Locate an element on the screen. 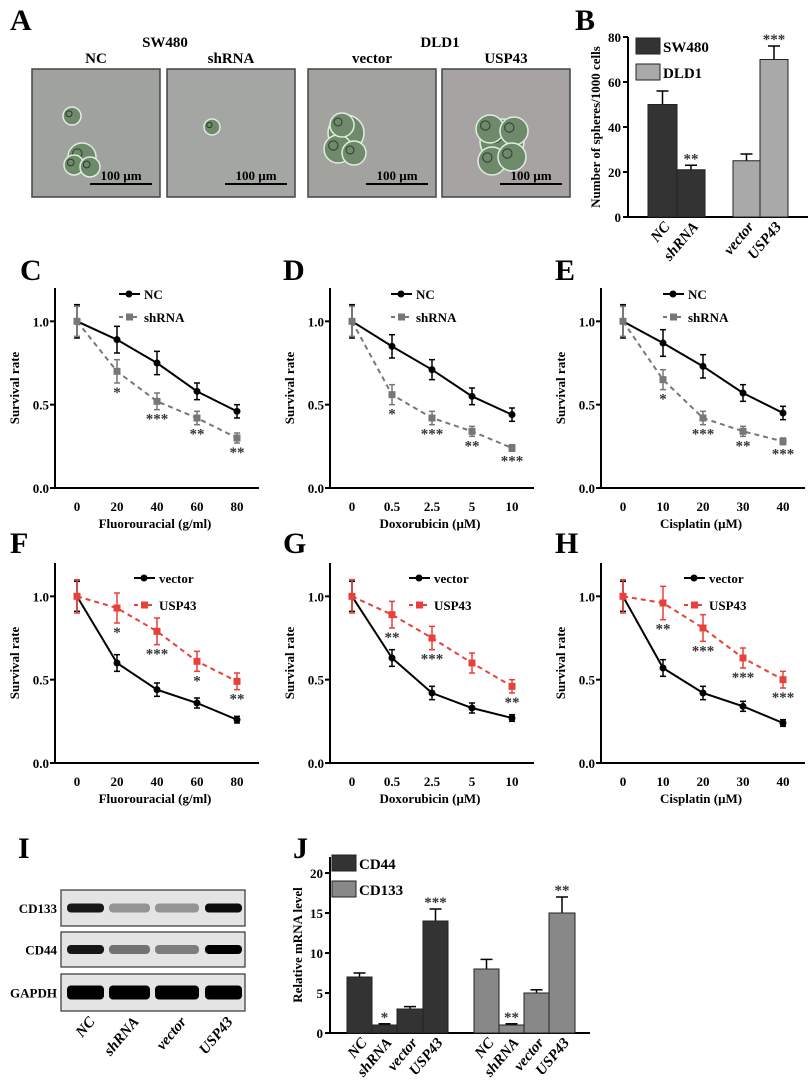  y-tick-label: 20 is located at coordinates (316, 873).